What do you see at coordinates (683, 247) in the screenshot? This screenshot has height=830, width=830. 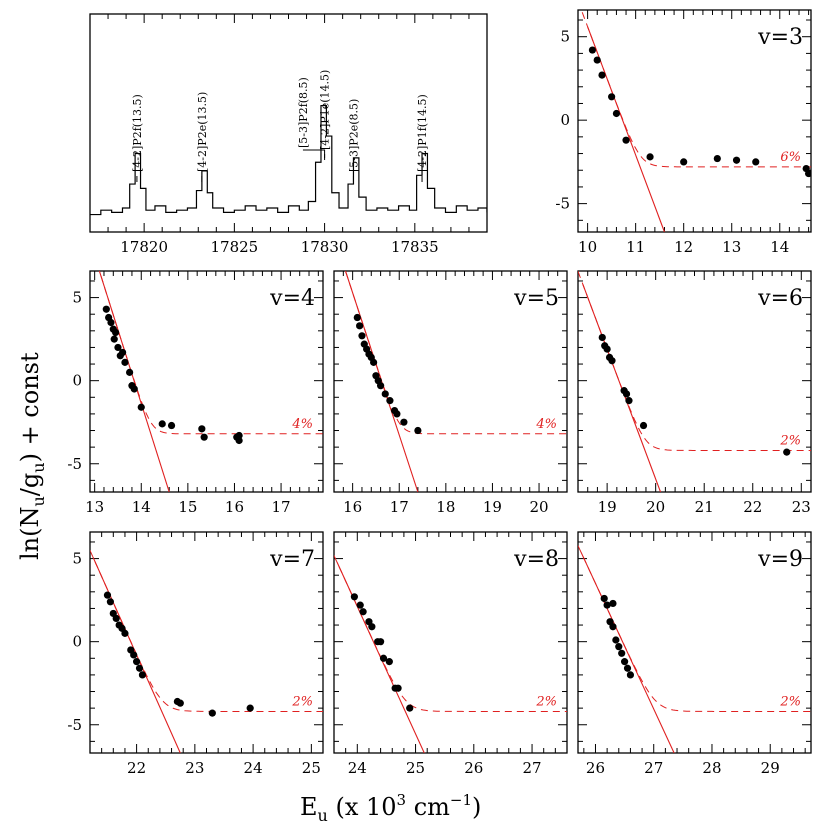 I see `x-tick-label: 12` at bounding box center [683, 247].